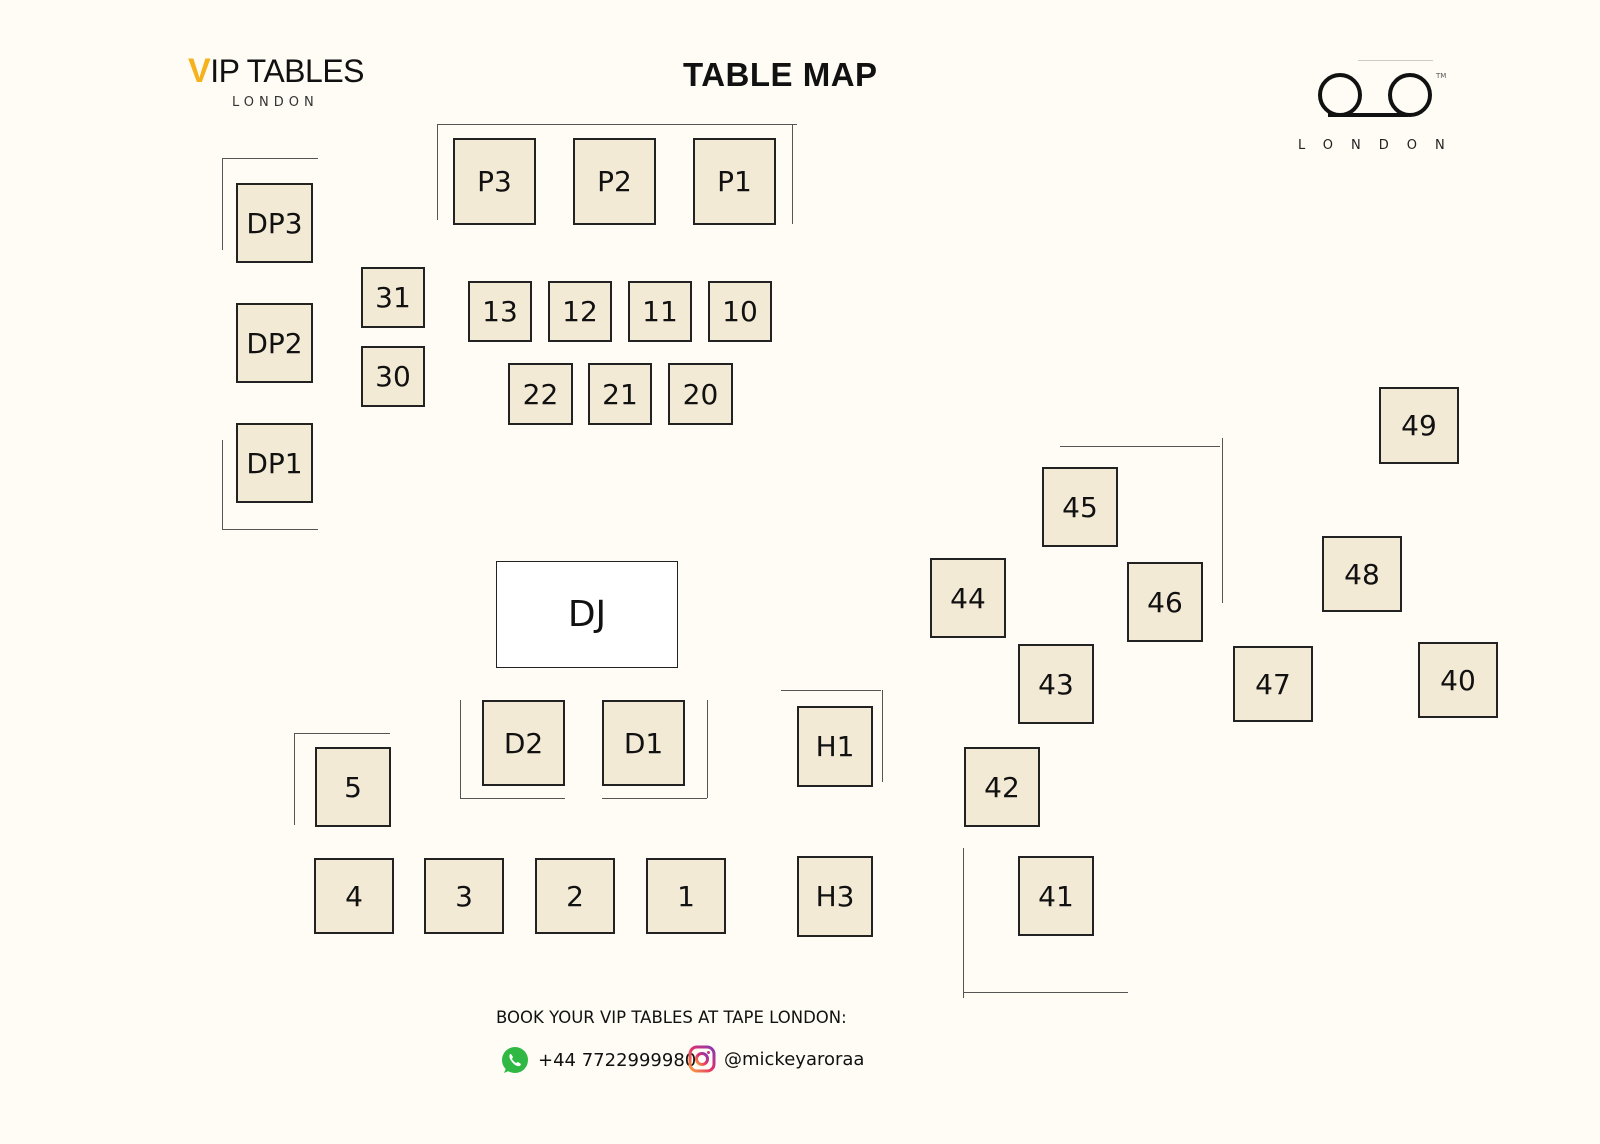  I want to click on table-21: 21, so click(620, 394).